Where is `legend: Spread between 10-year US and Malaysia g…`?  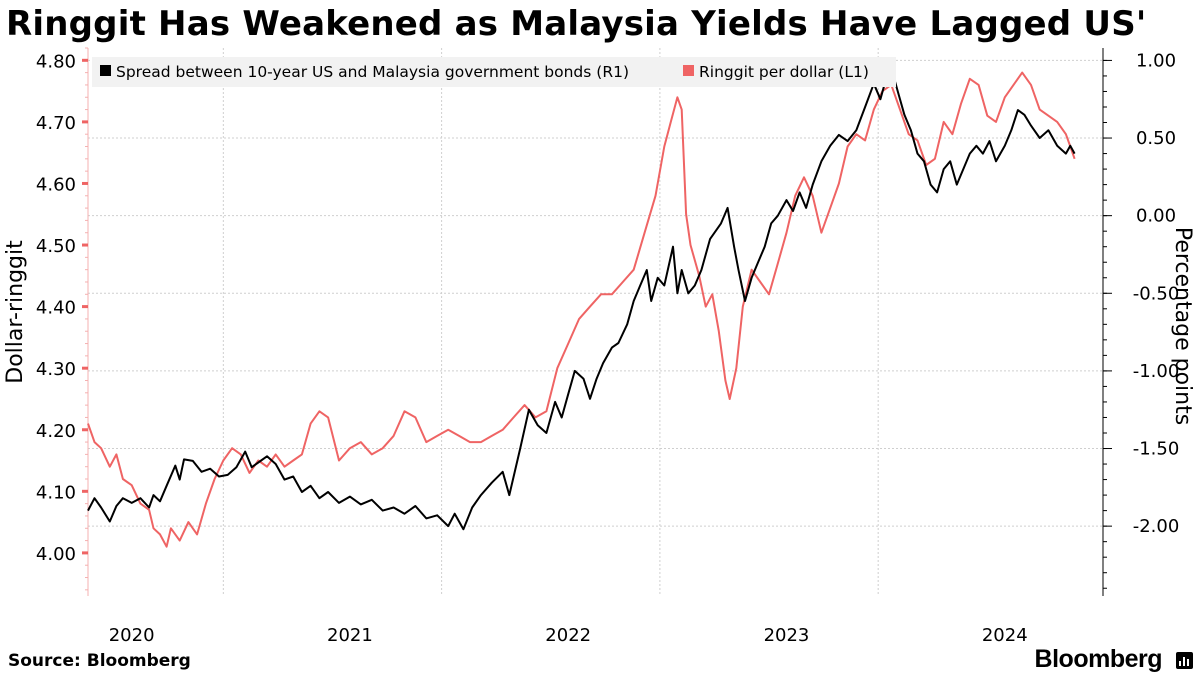 legend: Spread between 10-year US and Malaysia g… is located at coordinates (494, 72).